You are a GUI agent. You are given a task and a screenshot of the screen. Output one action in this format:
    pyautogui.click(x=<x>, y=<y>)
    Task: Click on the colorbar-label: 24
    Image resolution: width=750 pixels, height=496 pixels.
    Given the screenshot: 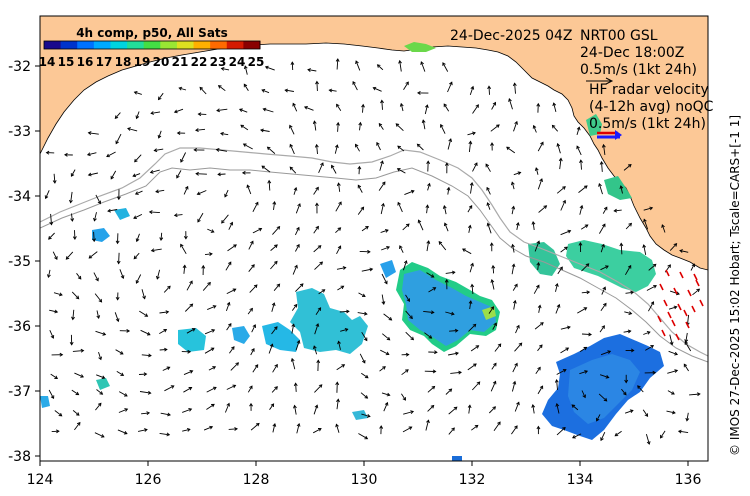 What is the action you would take?
    pyautogui.click(x=237, y=62)
    